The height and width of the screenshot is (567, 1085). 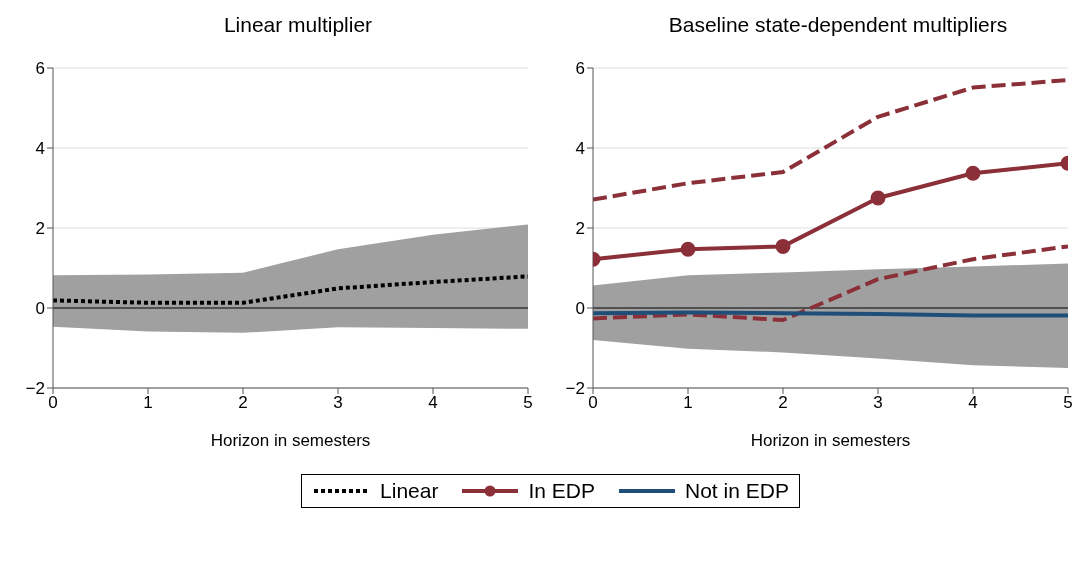 I want to click on legend-label: In EDP, so click(x=562, y=491).